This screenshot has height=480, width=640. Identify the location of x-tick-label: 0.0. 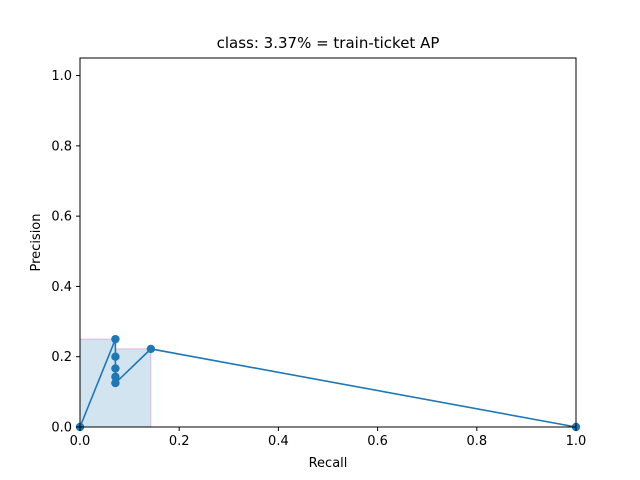
(80, 441).